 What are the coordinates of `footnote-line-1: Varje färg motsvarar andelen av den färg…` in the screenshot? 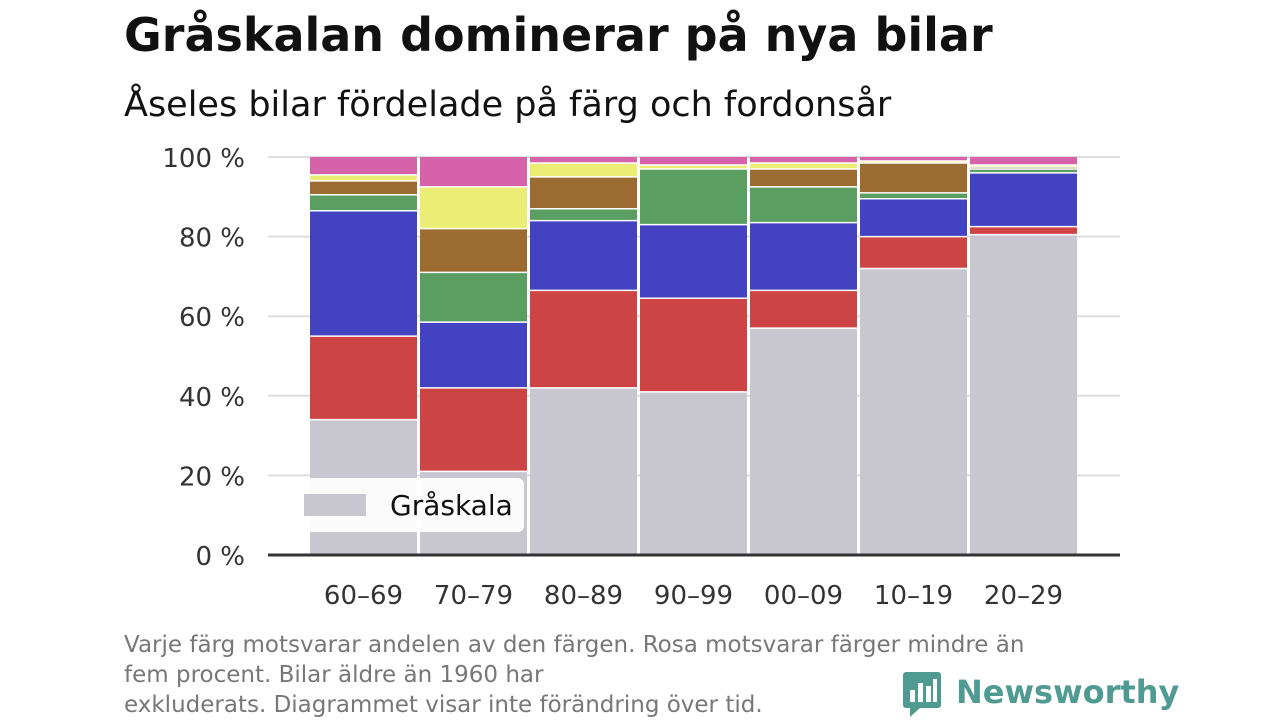 It's located at (574, 645).